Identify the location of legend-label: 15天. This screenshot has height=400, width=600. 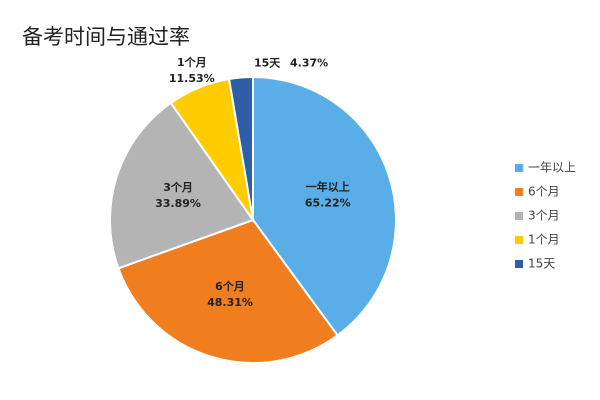
(541, 264).